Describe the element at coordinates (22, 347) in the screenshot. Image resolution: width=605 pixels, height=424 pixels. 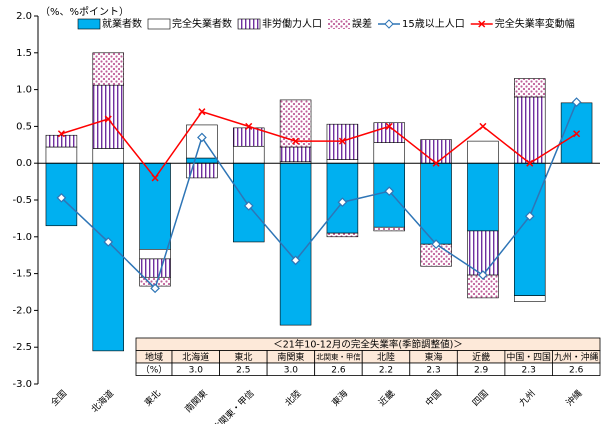
I see `y-tick-label: -2.5` at that location.